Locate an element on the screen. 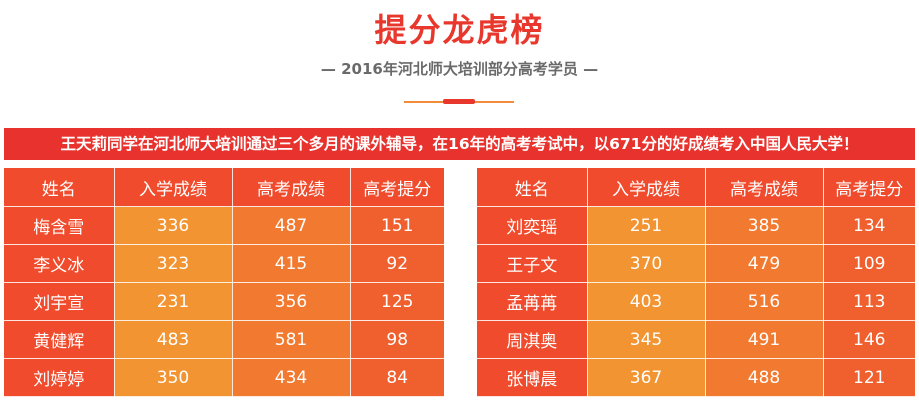  exam-score: 434 is located at coordinates (291, 377).